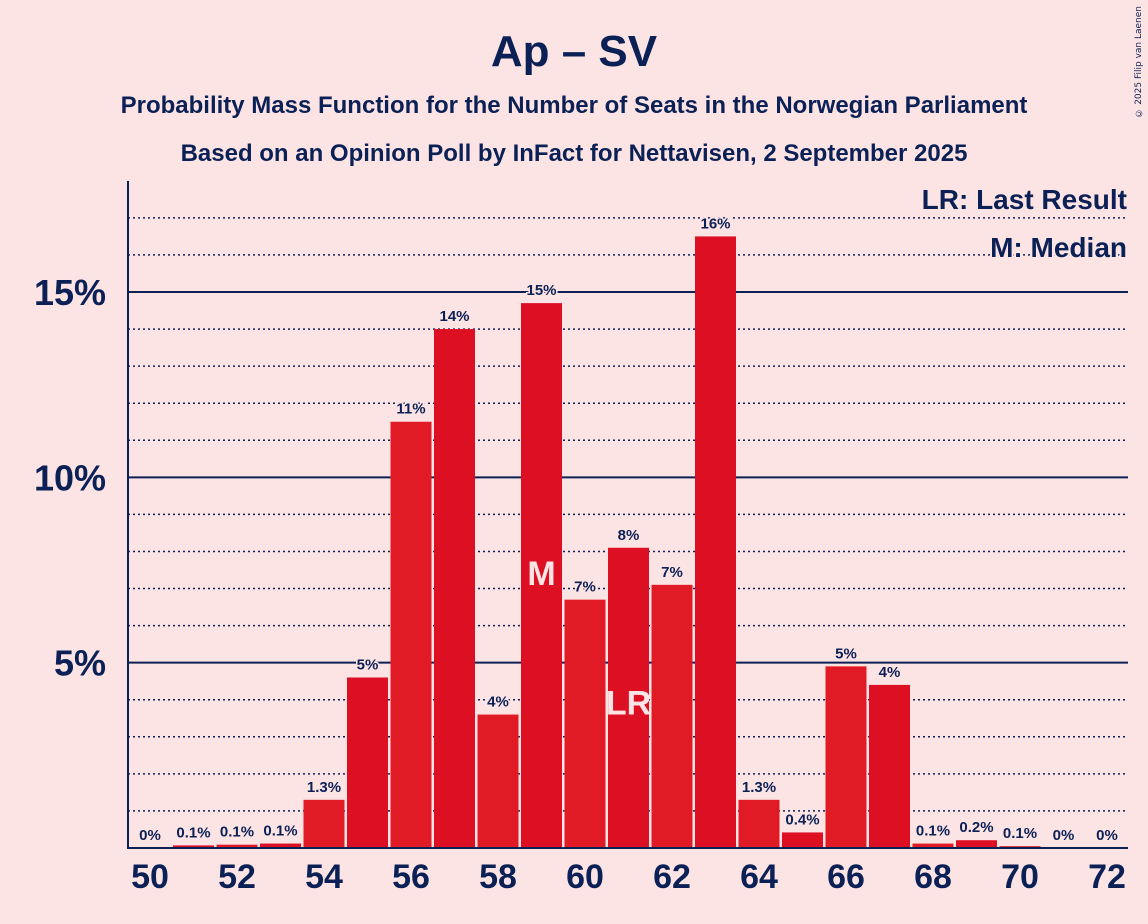 The height and width of the screenshot is (924, 1148). What do you see at coordinates (1064, 835) in the screenshot?
I see `bar-label-71: 0%` at bounding box center [1064, 835].